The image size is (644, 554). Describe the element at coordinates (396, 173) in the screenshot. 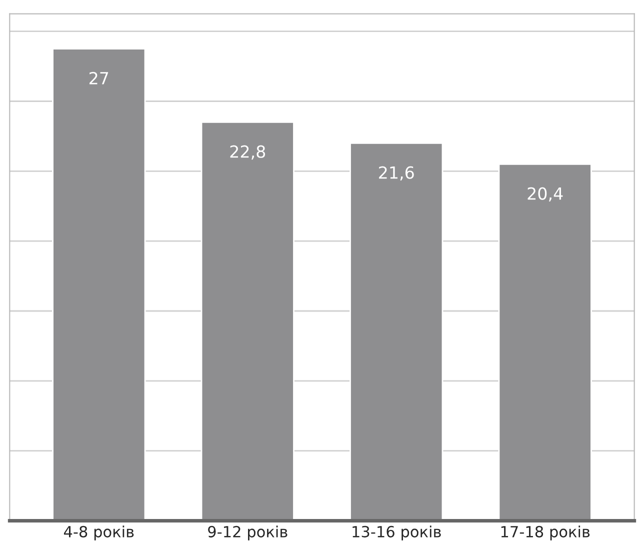

I see `data-label: 21,6` at that location.